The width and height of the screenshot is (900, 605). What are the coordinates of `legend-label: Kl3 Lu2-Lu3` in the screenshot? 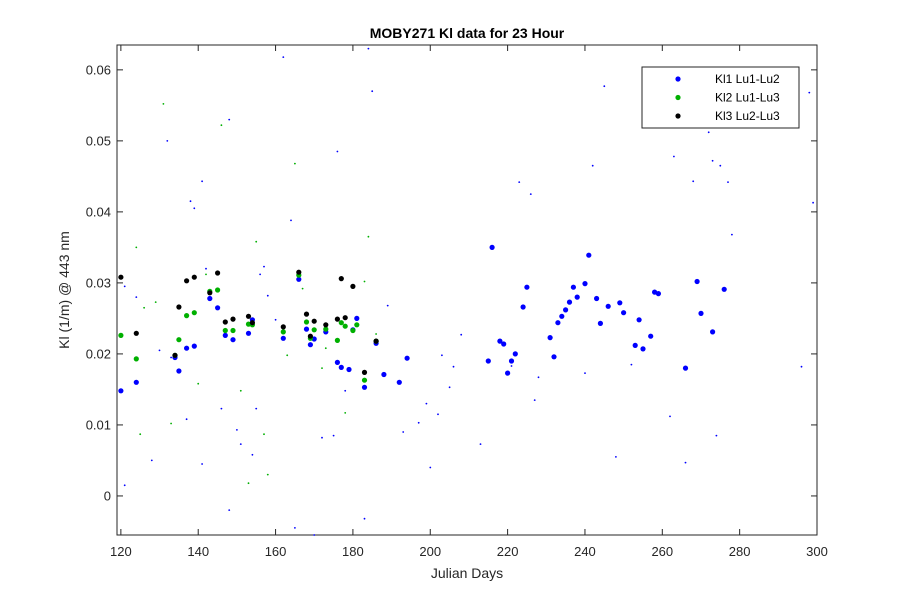 It's located at (747, 116).